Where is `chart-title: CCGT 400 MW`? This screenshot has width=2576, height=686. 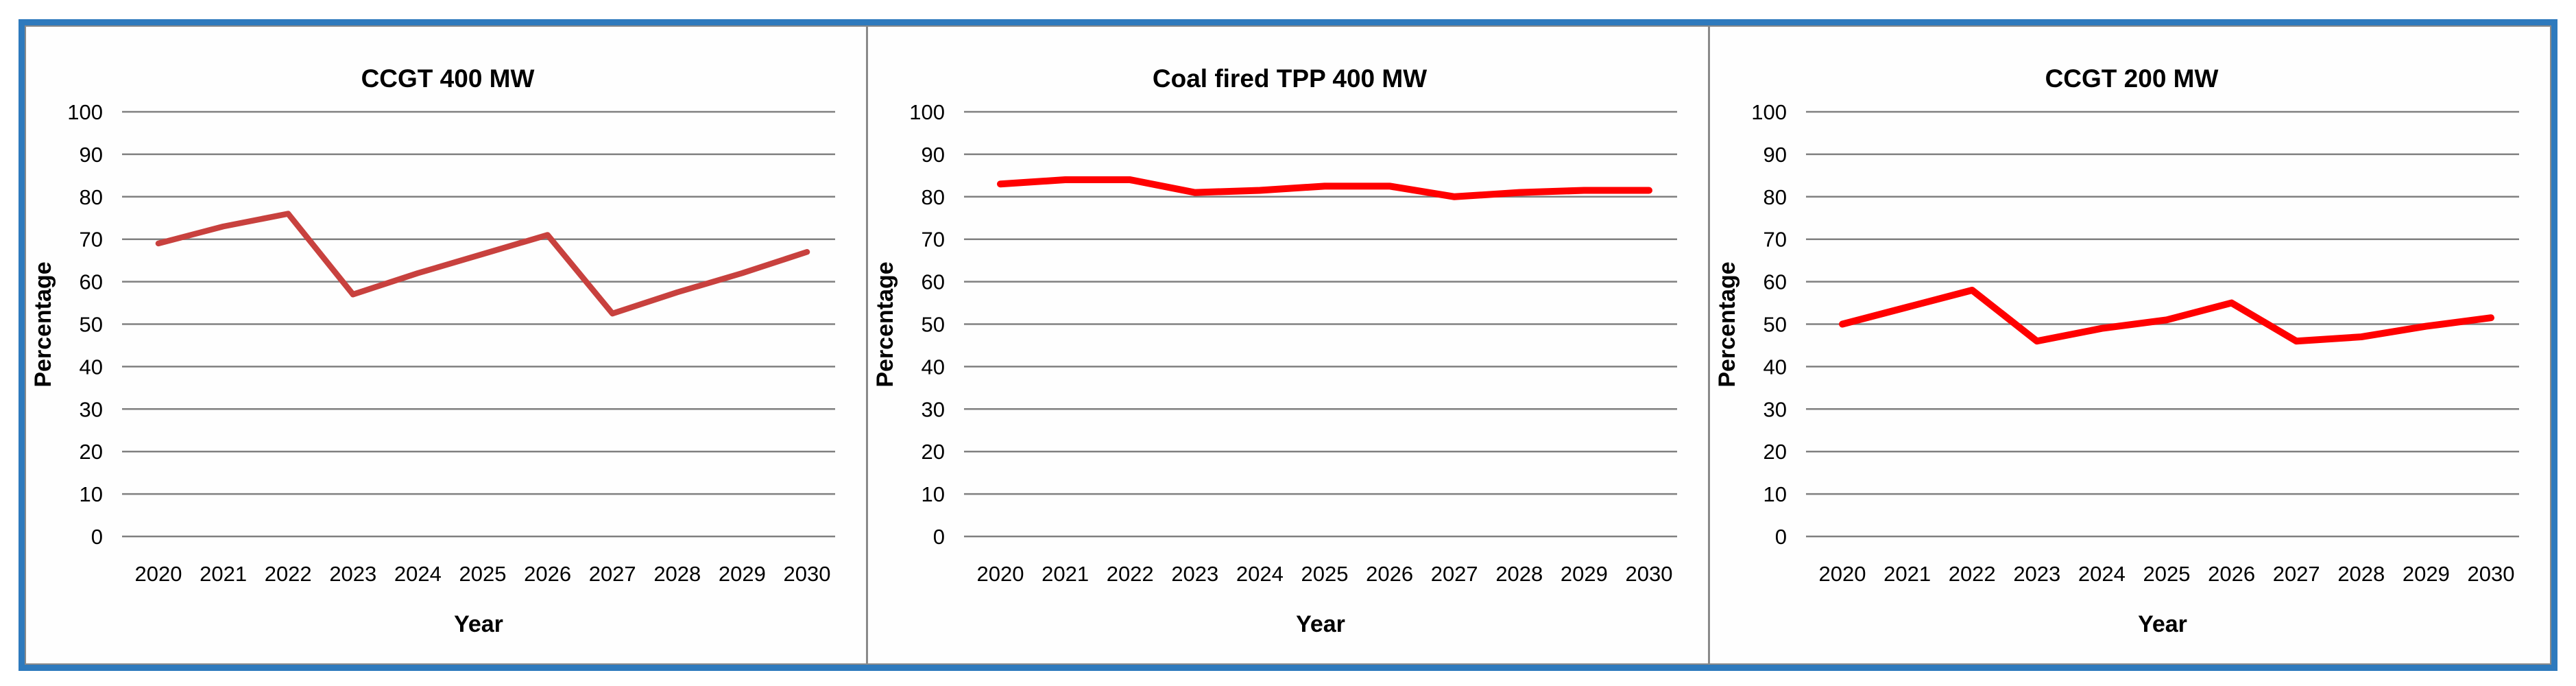
chart-title: CCGT 400 MW is located at coordinates (448, 78).